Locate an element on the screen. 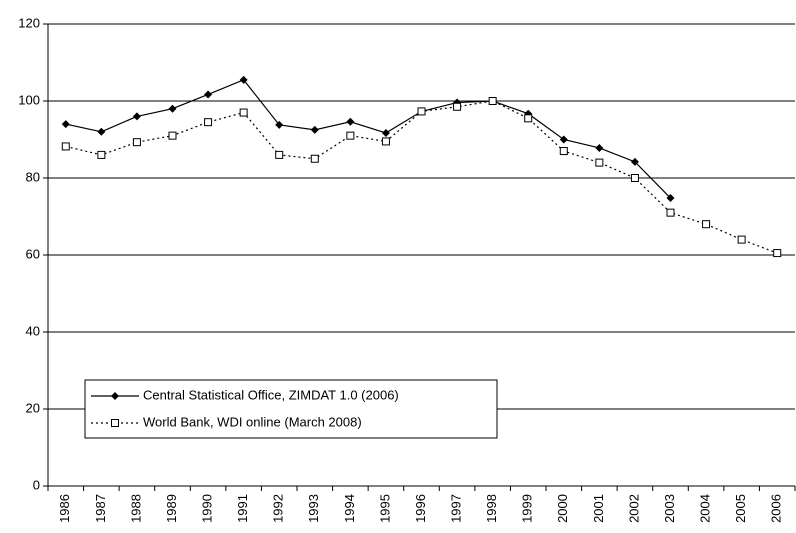  x-tick-label: 1991 is located at coordinates (242, 508).